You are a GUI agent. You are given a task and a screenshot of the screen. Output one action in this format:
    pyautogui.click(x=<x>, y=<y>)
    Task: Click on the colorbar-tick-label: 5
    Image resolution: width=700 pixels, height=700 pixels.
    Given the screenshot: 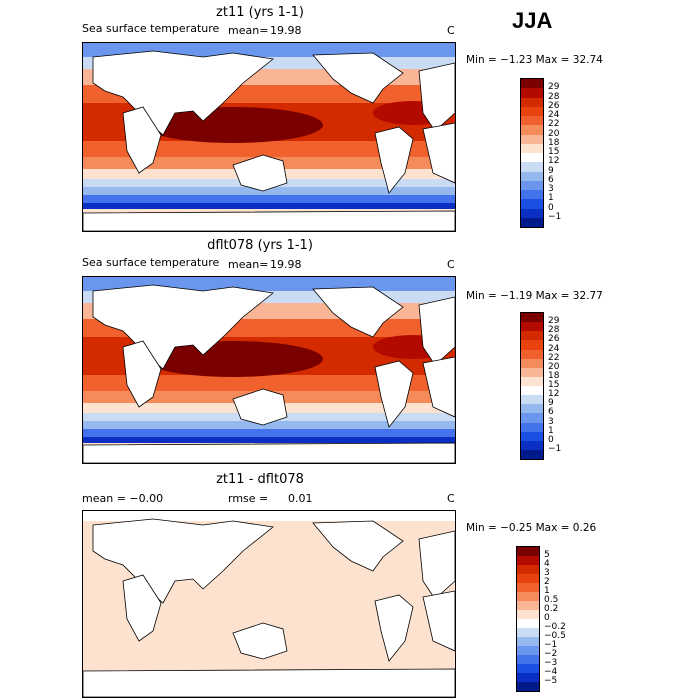 What is the action you would take?
    pyautogui.click(x=547, y=555)
    